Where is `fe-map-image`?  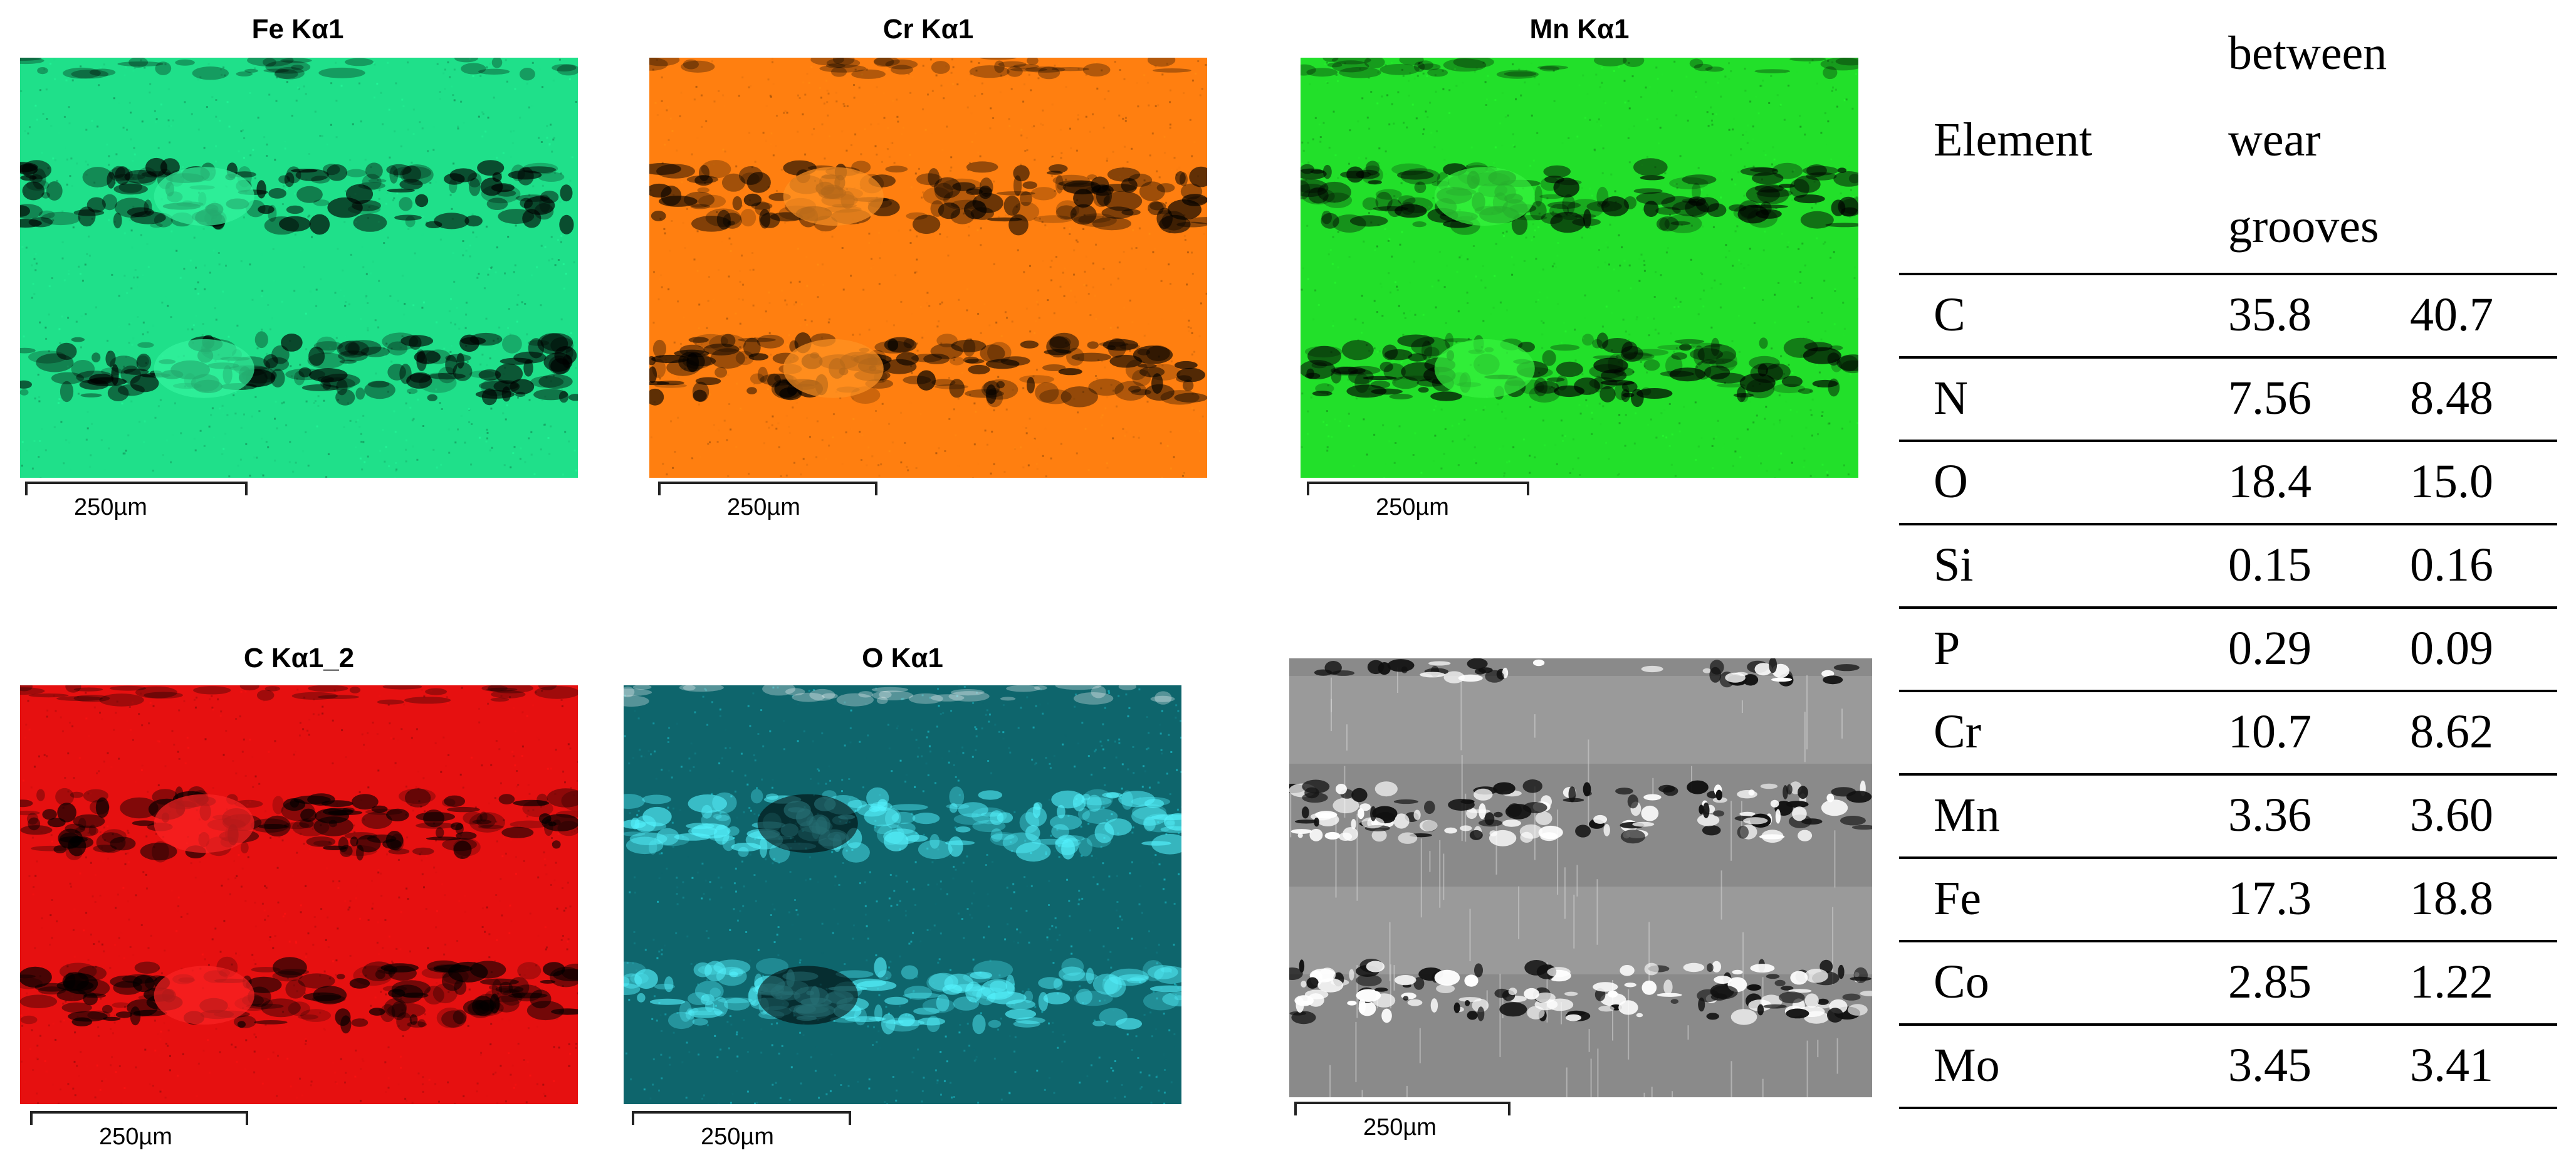
fe-map-image is located at coordinates (299, 268).